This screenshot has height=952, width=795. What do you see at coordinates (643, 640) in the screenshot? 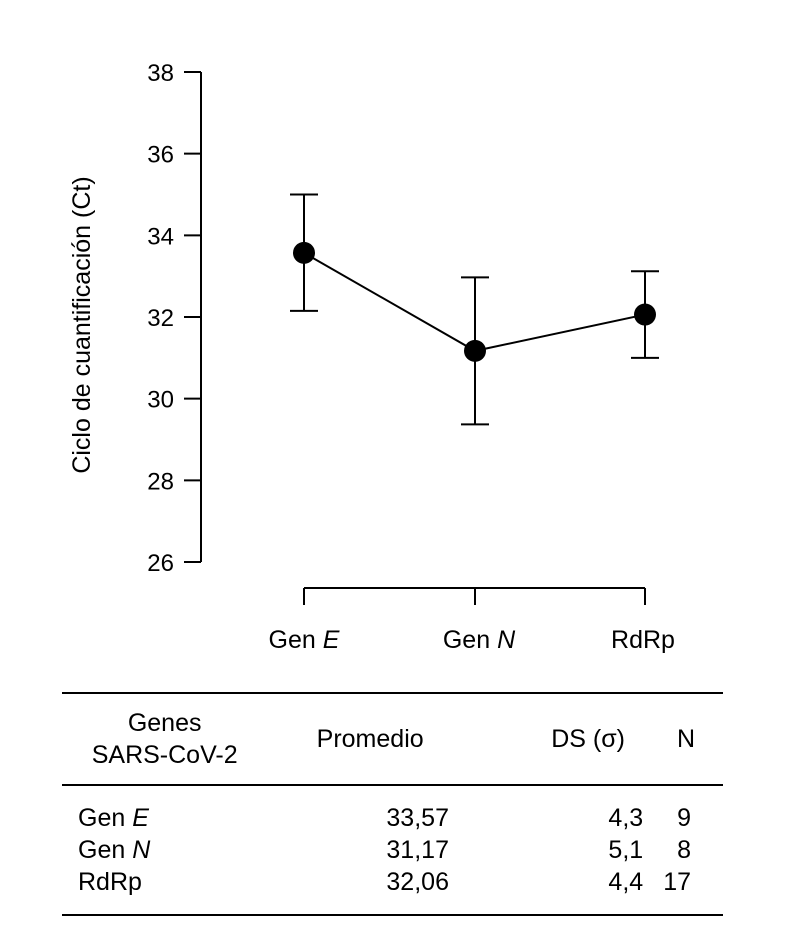
I see `x-tick-label-rdrp: RdRp` at bounding box center [643, 640].